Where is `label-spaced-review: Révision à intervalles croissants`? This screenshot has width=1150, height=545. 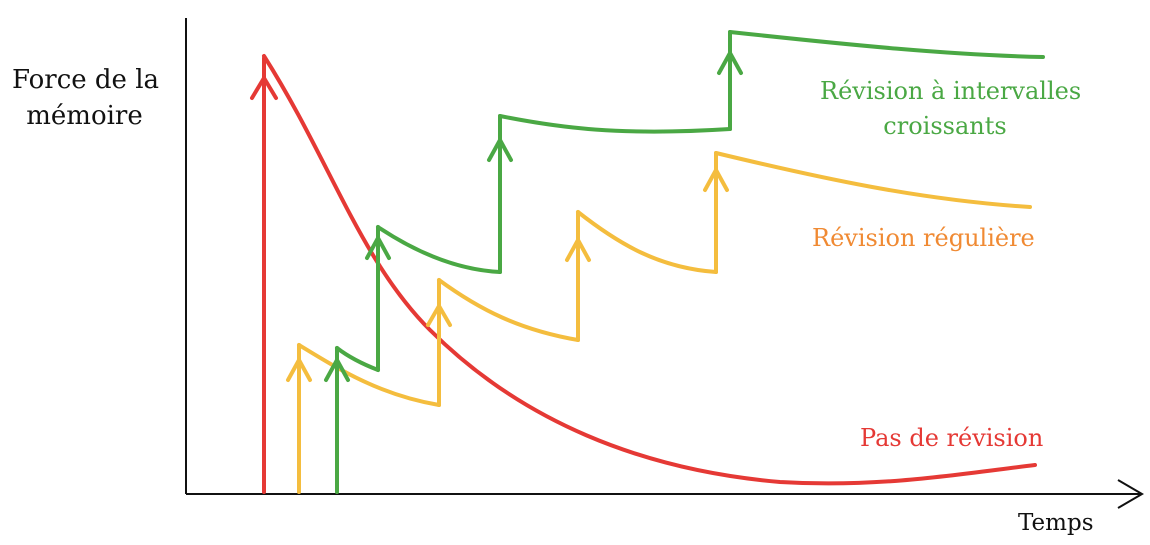 label-spaced-review: Révision à intervalles croissants is located at coordinates (951, 109).